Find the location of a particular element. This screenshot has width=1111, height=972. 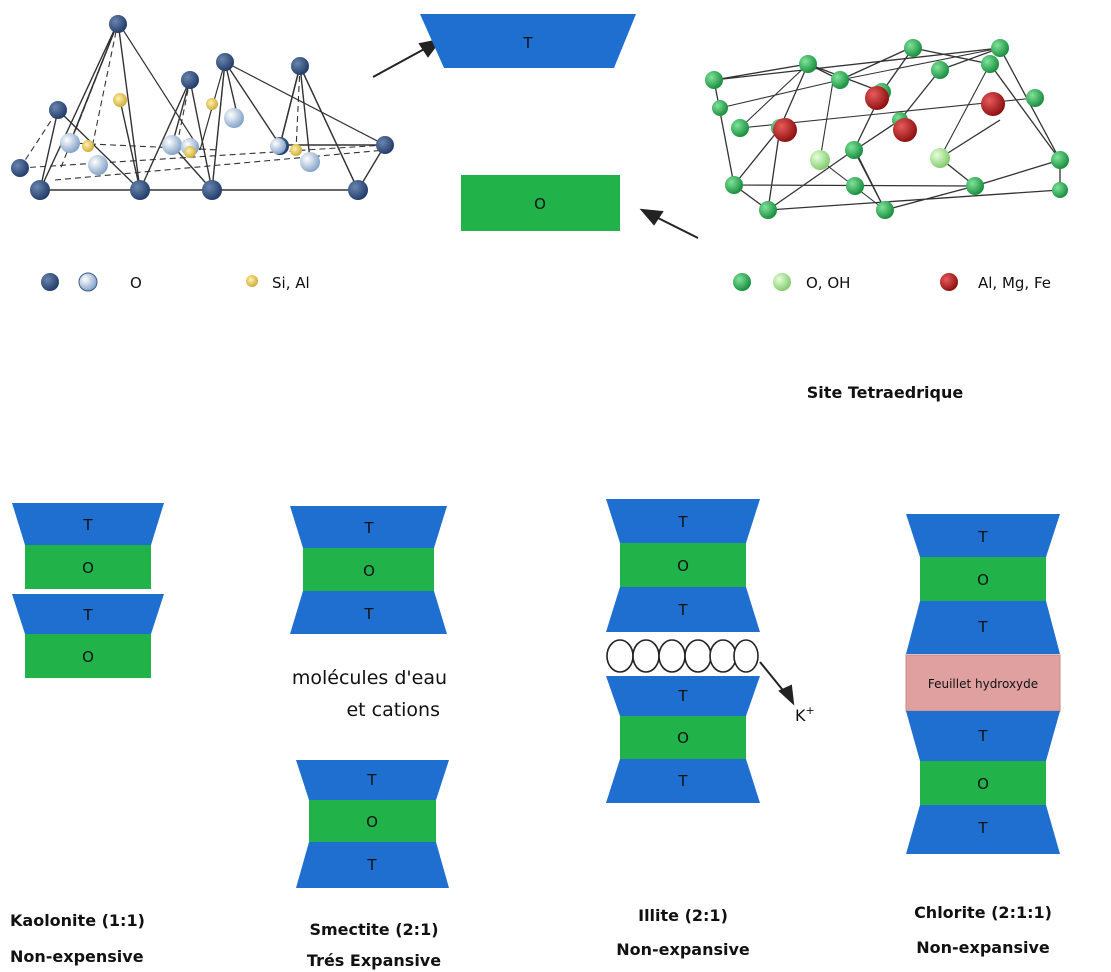

legend-si-label: Si, Al is located at coordinates (291, 283).